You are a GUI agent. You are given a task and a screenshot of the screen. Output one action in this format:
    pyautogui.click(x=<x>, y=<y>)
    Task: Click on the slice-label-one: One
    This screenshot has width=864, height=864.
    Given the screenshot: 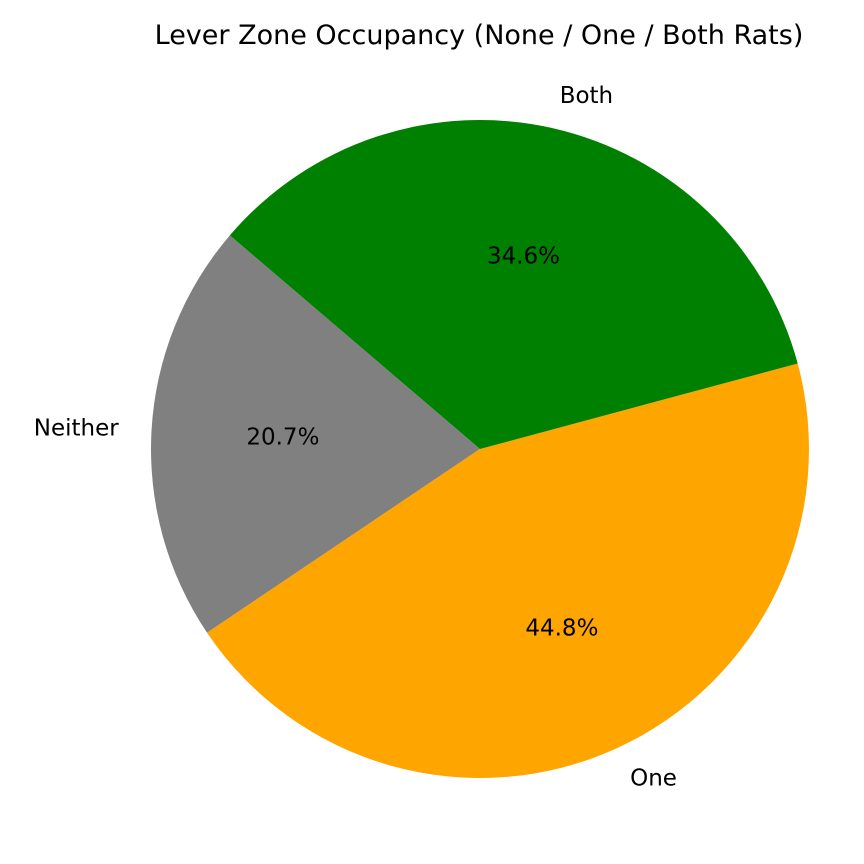 What is the action you would take?
    pyautogui.click(x=653, y=778)
    